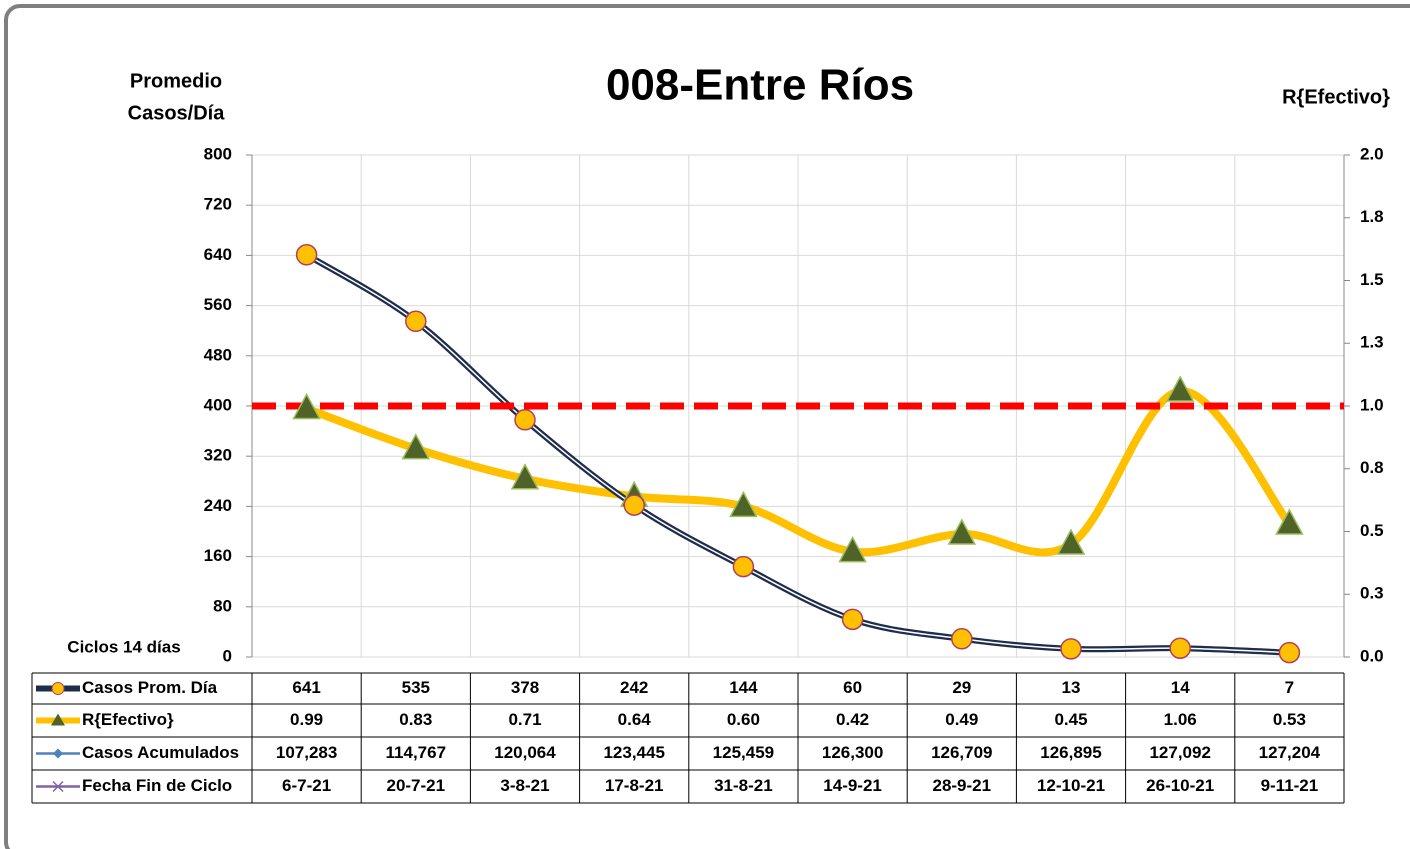  I want to click on y2-tick-label: 0.5, so click(1372, 530).